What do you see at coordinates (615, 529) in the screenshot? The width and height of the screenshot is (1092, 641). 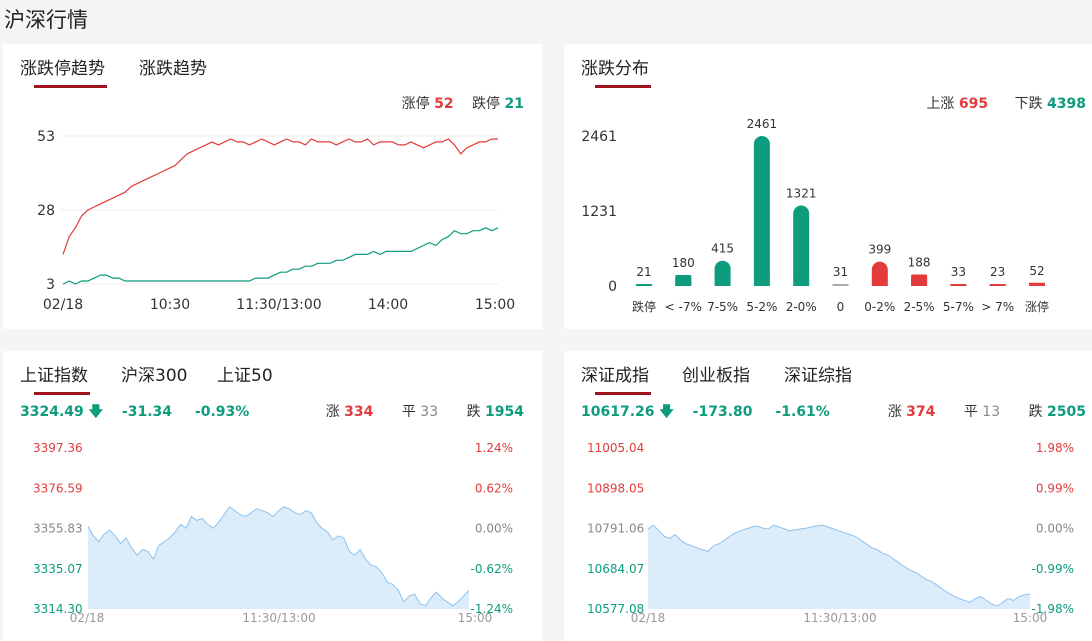 I see `y-left-tick-label: 10791.06` at bounding box center [615, 529].